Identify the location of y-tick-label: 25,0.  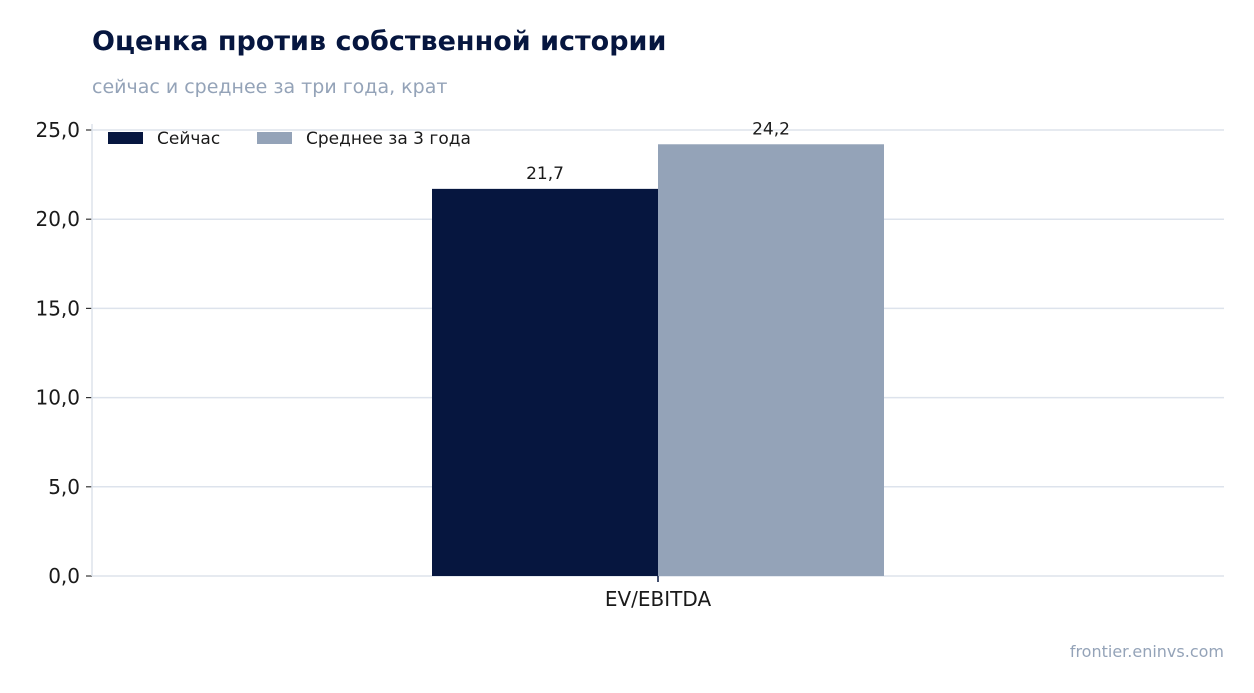
(57, 130).